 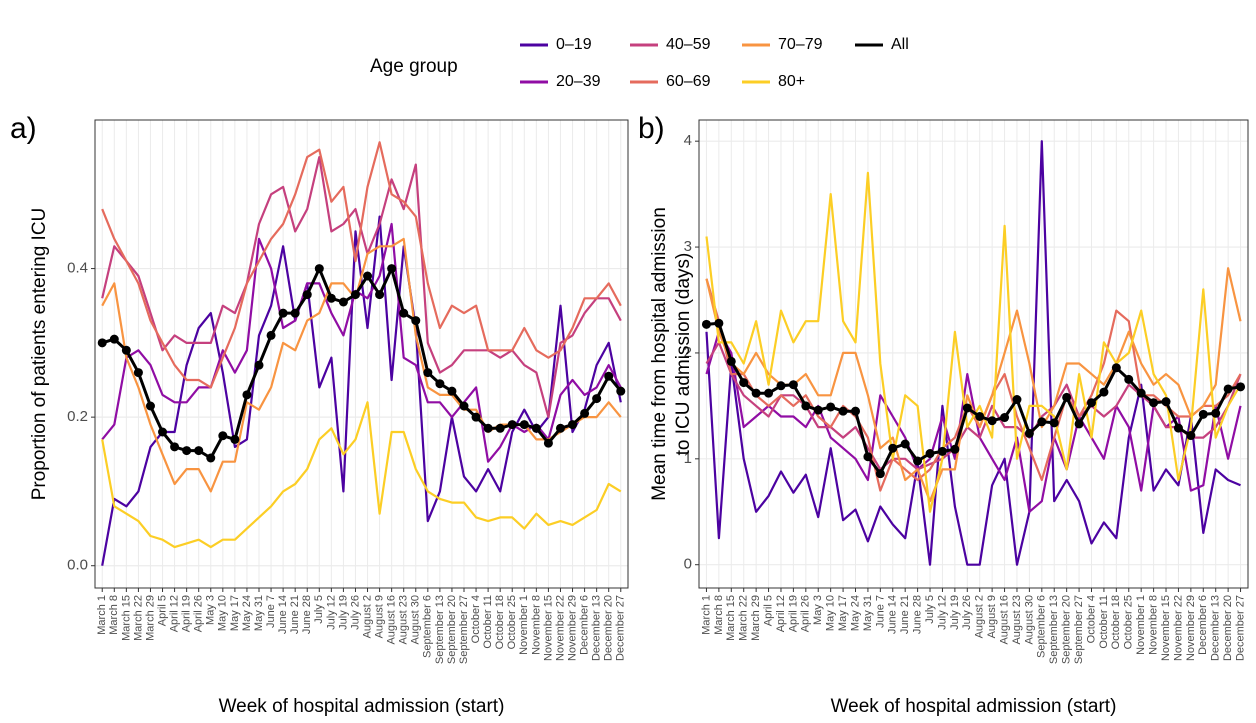 I want to click on y-tick-label: 0.0, so click(x=77, y=565).